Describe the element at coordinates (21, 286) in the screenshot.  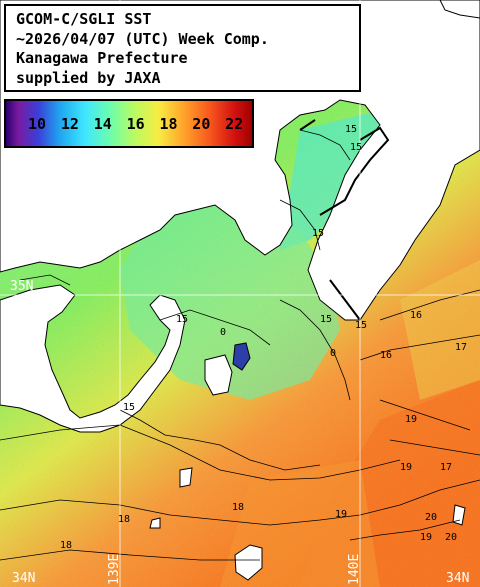
I see `latitude-label: 35N` at that location.